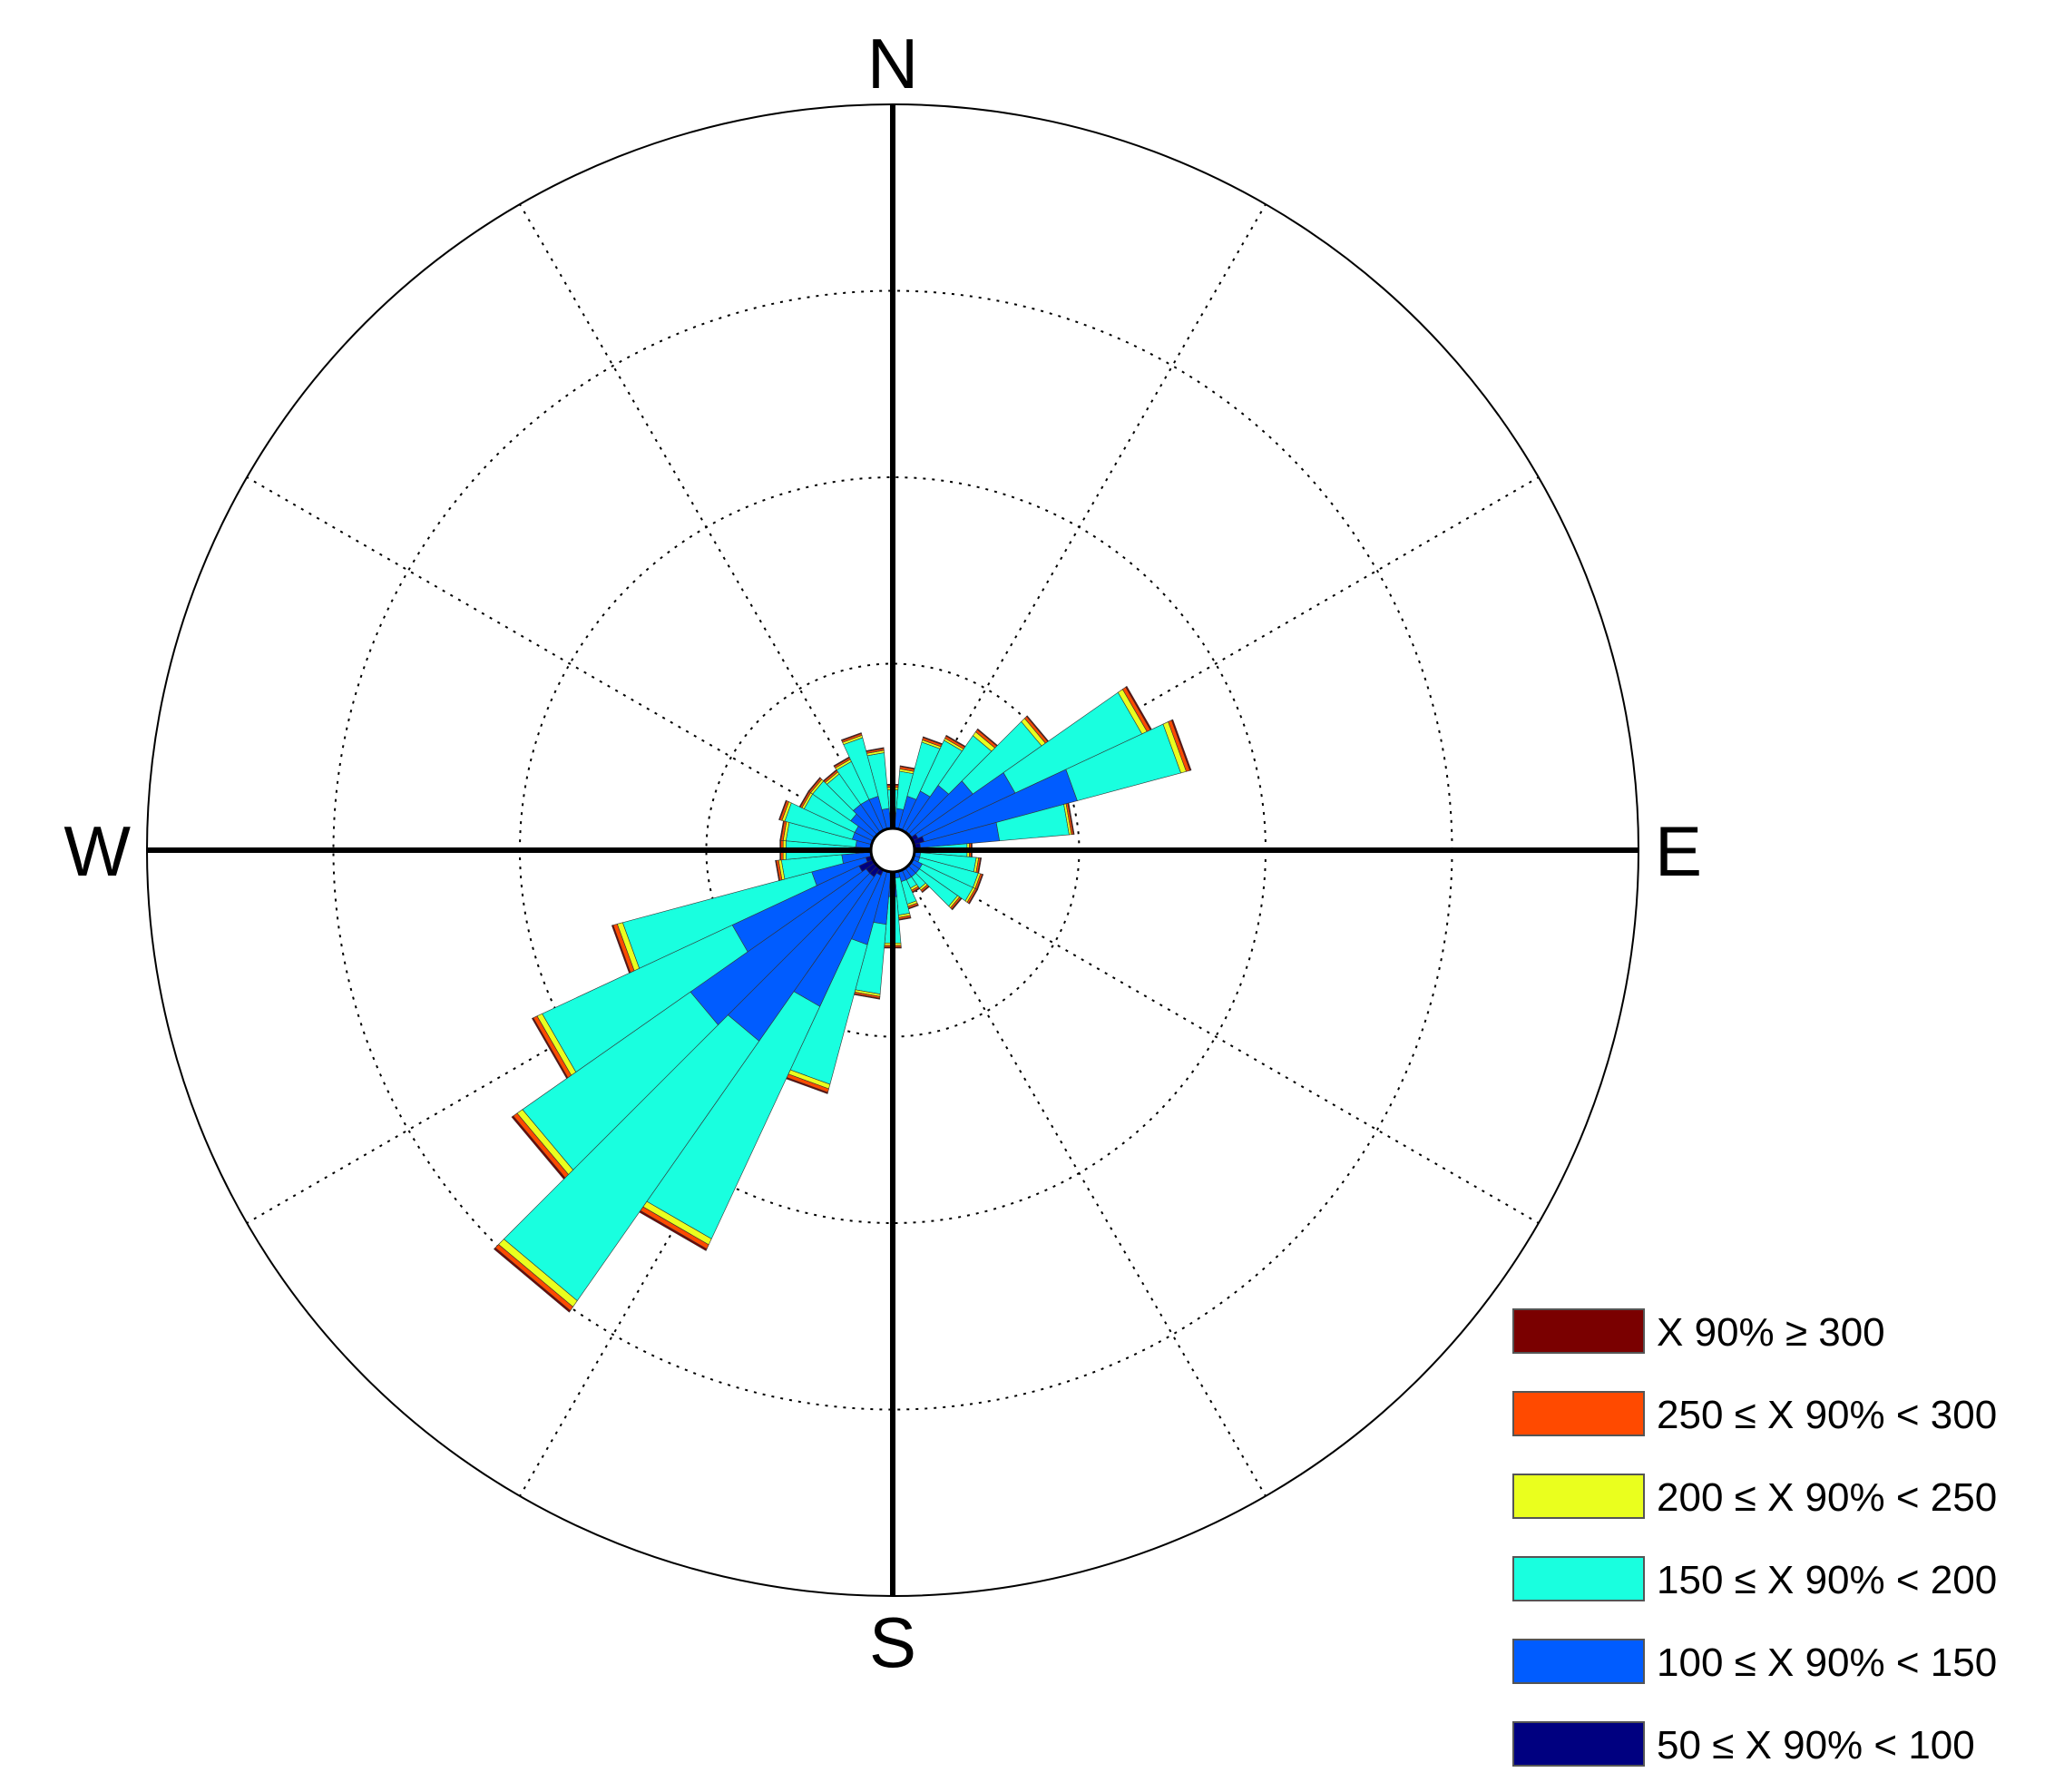 This screenshot has width=2064, height=1792. I want to click on legend-label: 250 ≤ X 90% < 300, so click(1827, 1415).